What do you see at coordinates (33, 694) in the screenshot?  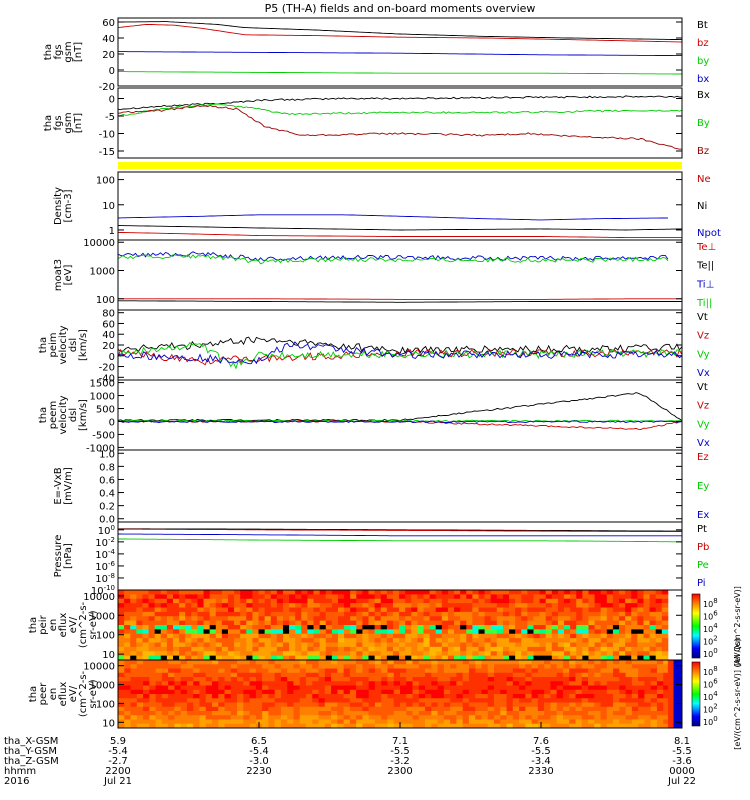 I see `y-label-line: tha` at bounding box center [33, 694].